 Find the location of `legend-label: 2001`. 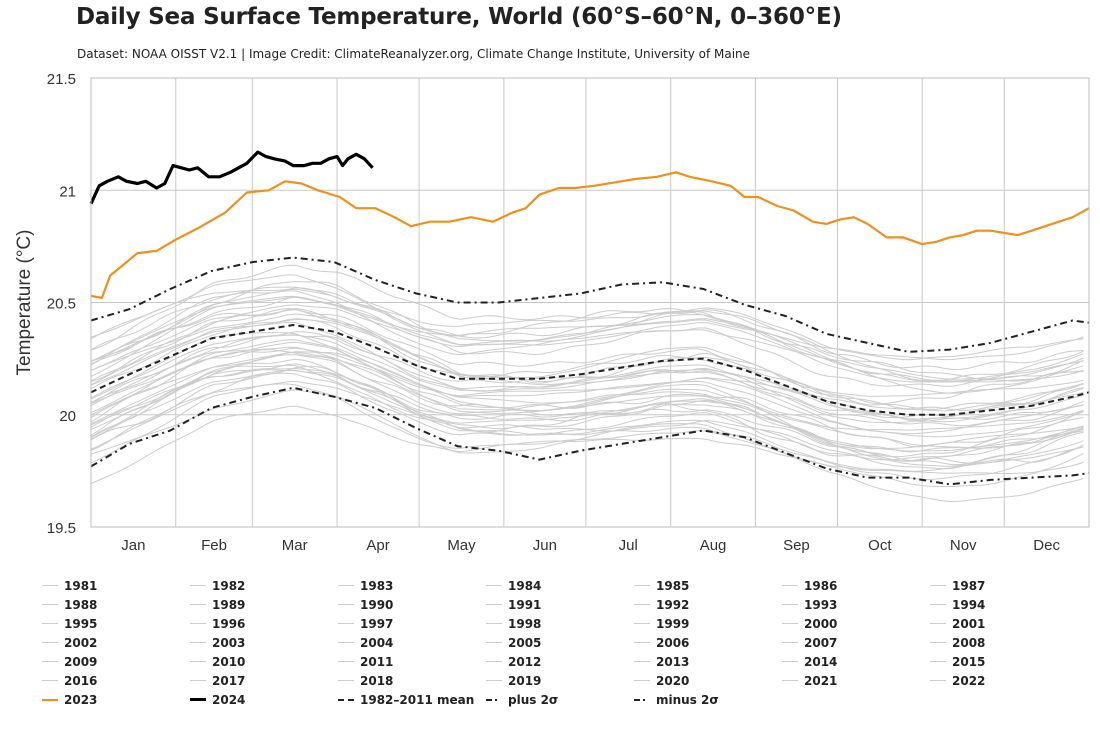

legend-label: 2001 is located at coordinates (969, 623).